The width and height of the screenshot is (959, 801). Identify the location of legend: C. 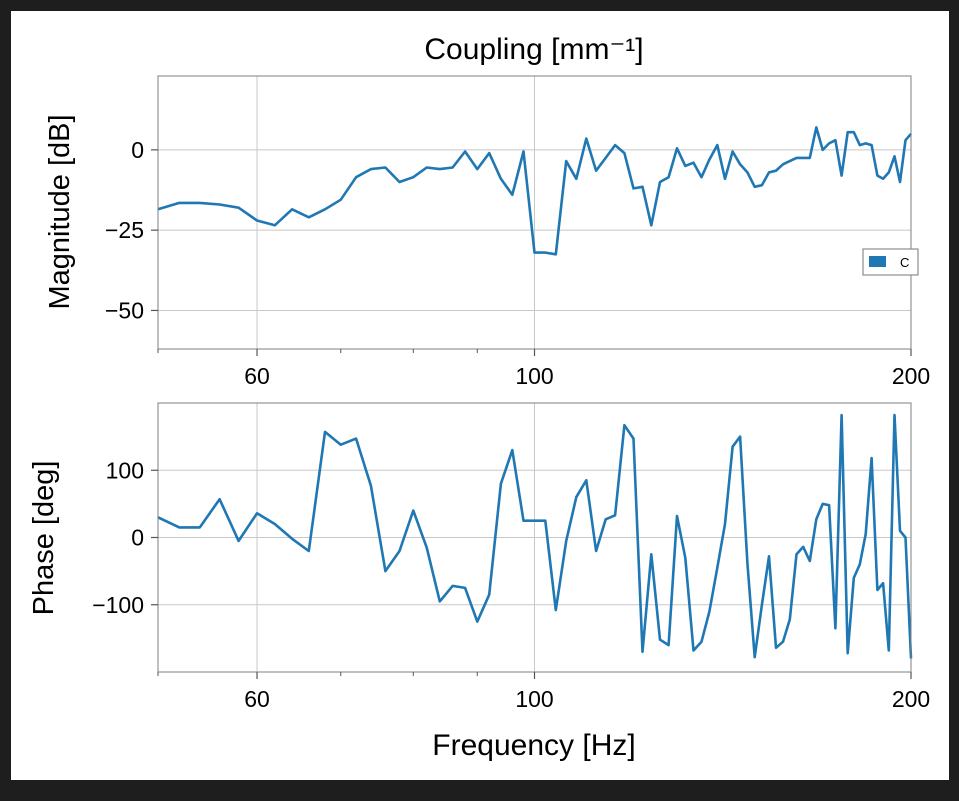
(890, 262).